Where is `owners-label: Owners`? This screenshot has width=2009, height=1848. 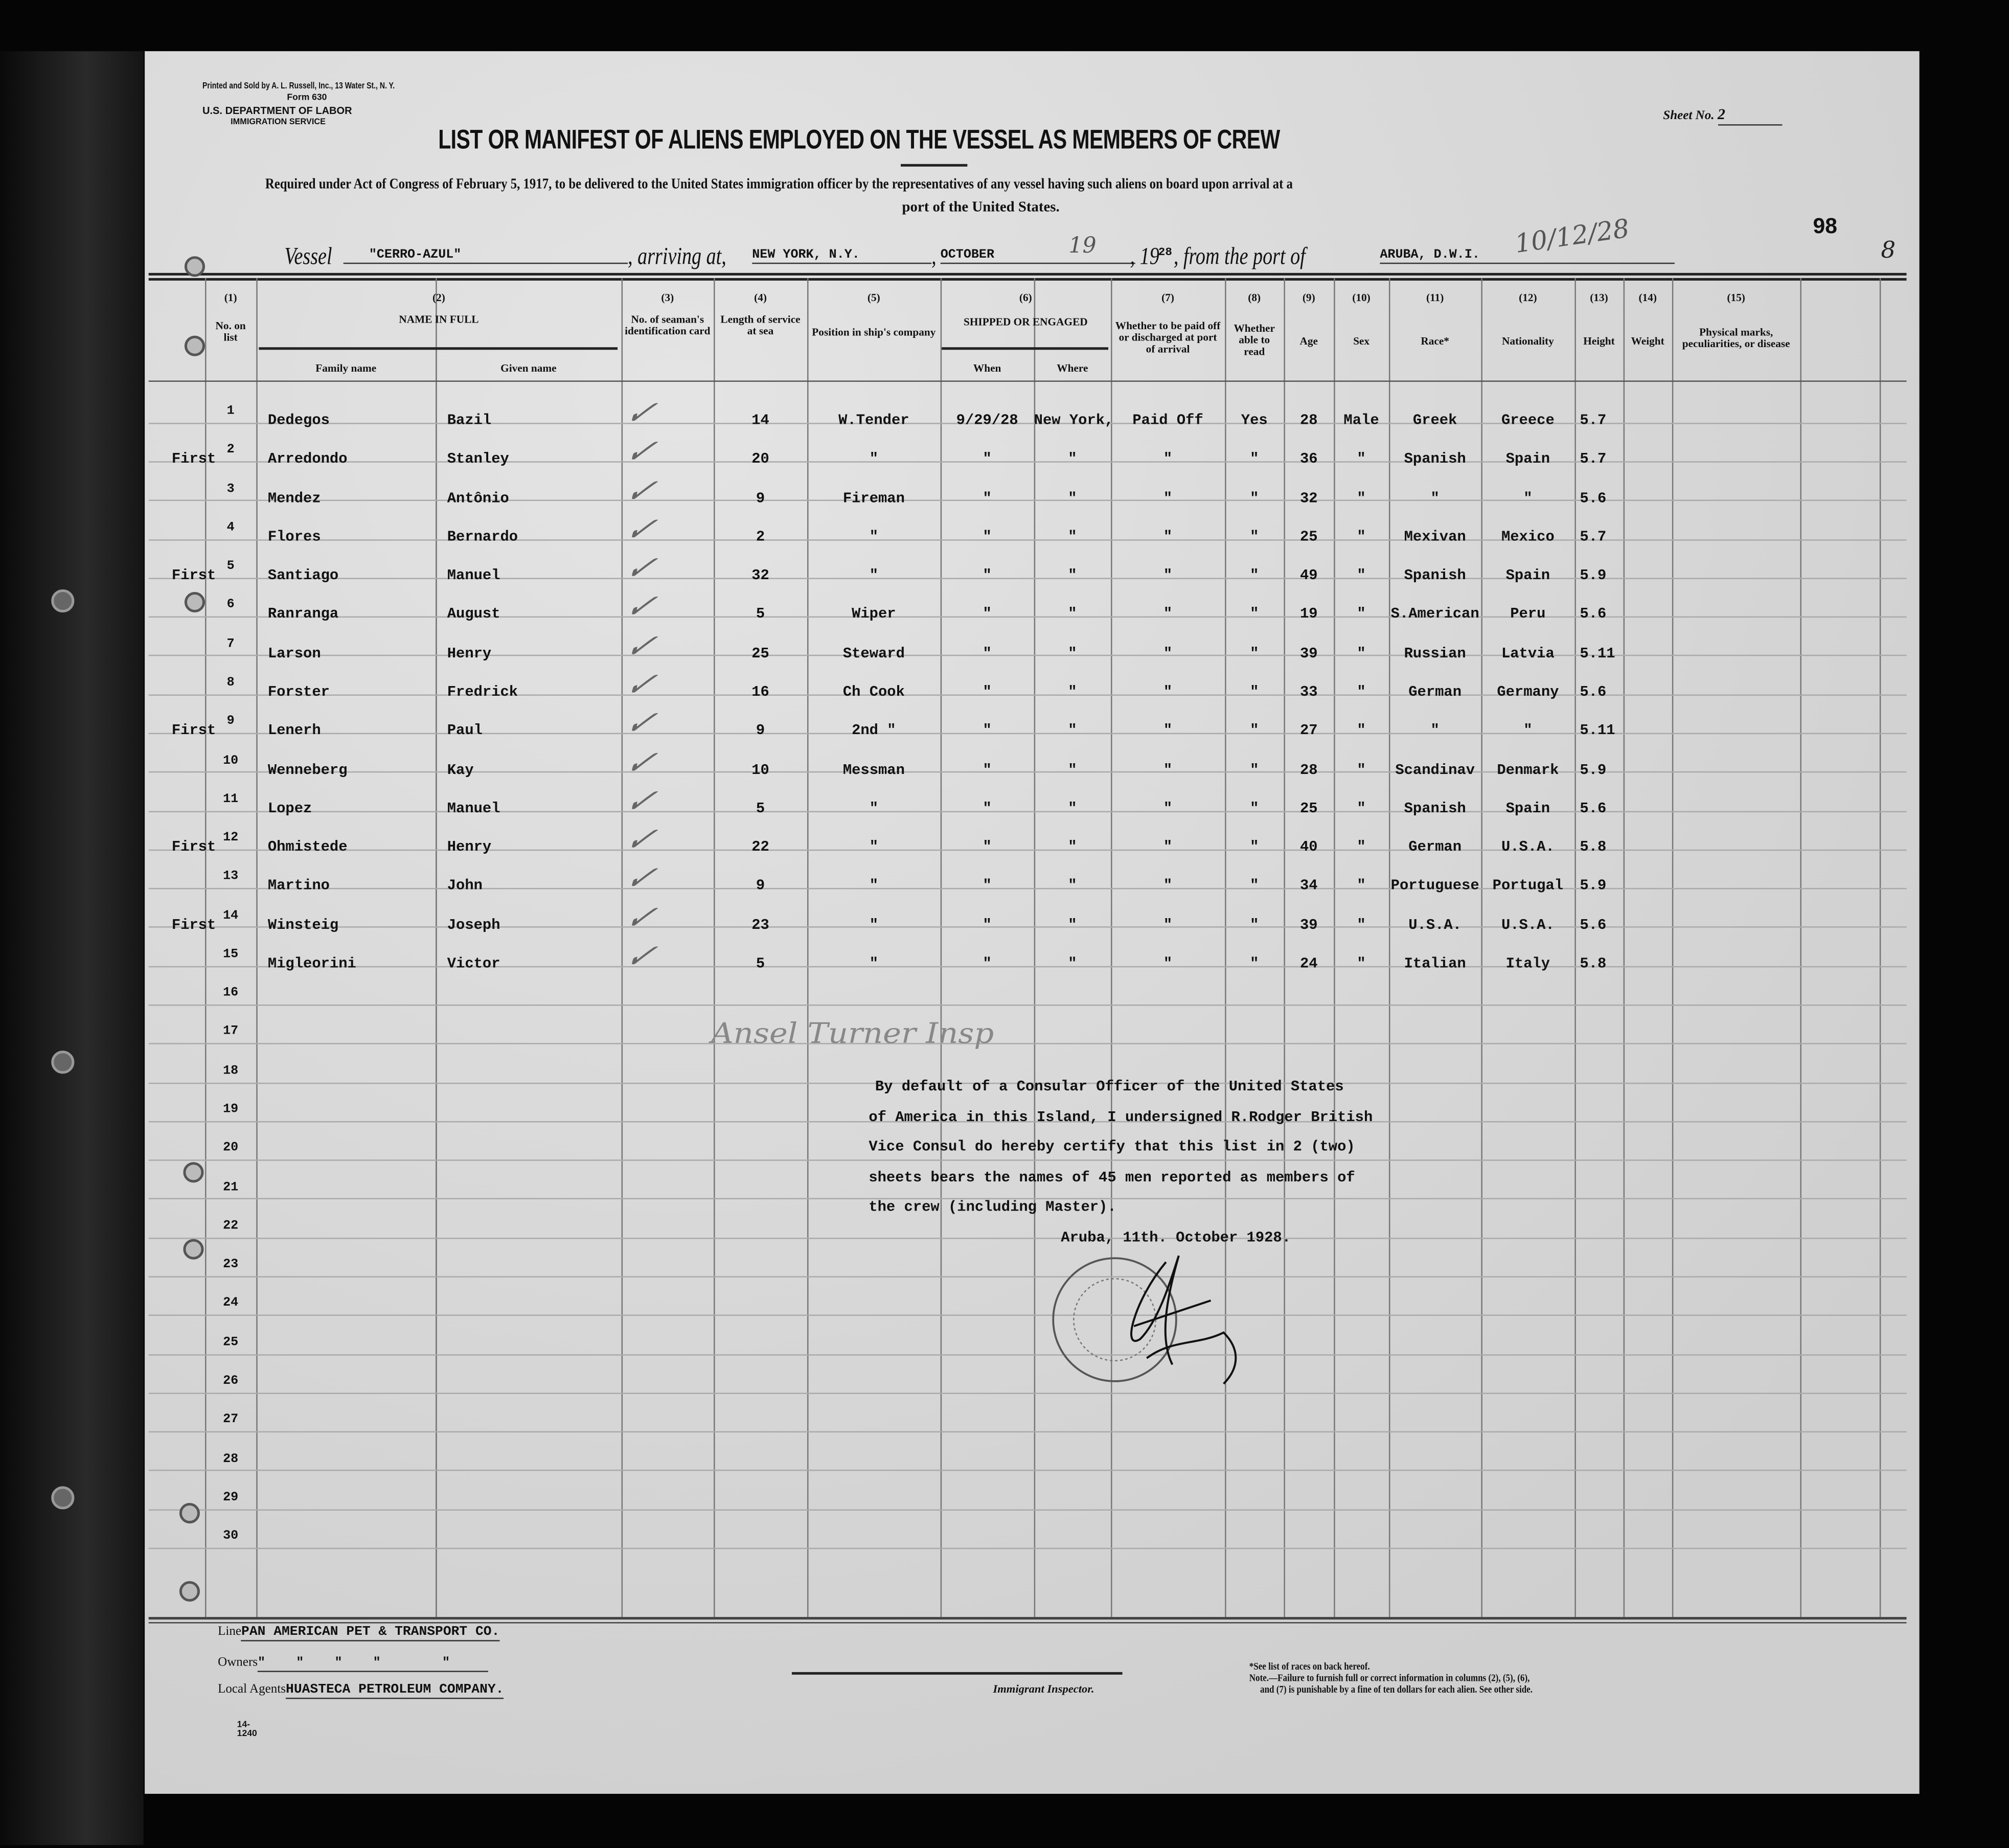
owners-label: Owners is located at coordinates (238, 1662).